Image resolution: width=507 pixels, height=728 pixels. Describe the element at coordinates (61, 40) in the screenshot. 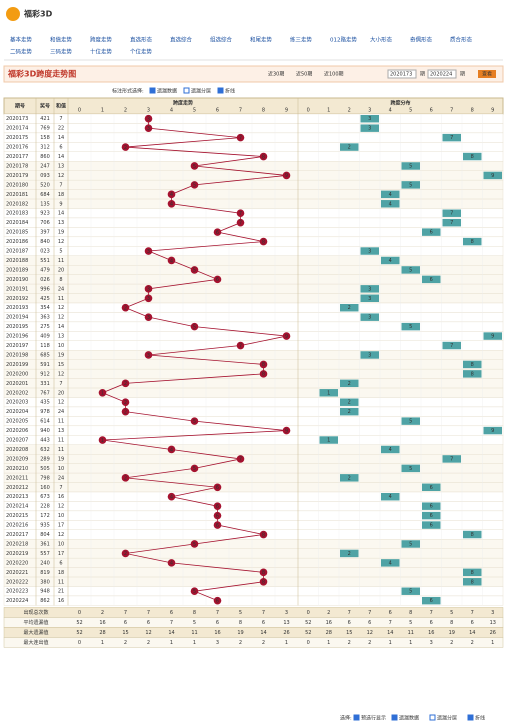

I see `nav-link: 和值走势` at that location.